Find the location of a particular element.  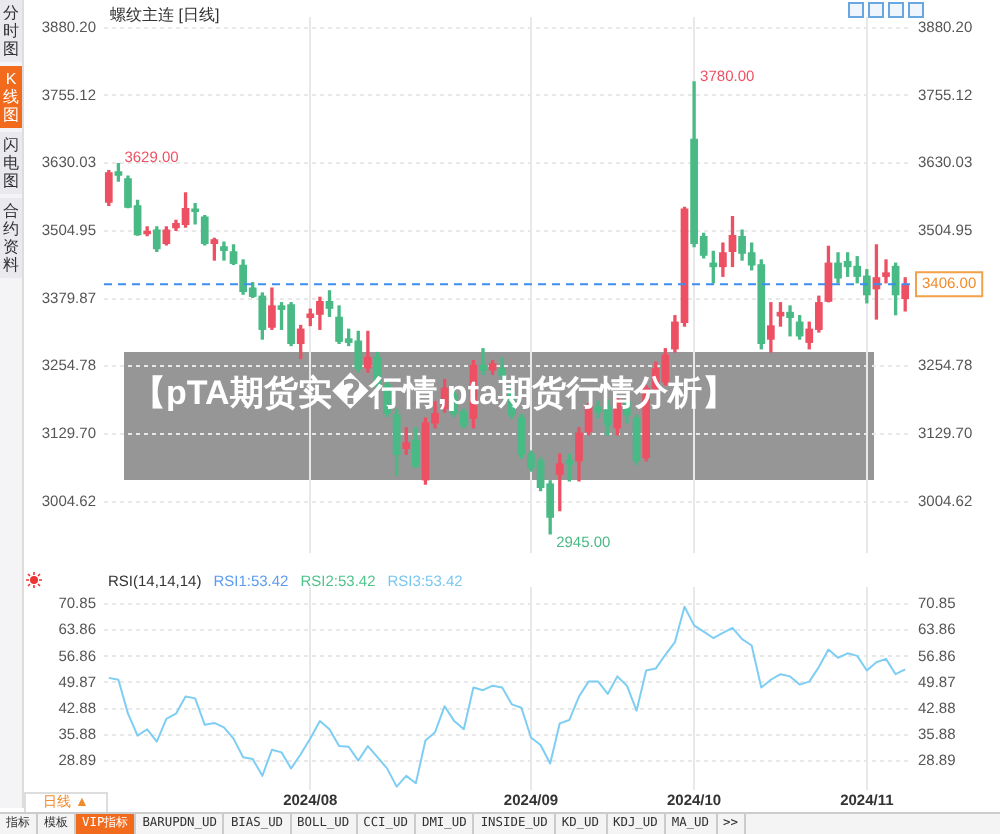

text: 合约资料 is located at coordinates (11, 238).